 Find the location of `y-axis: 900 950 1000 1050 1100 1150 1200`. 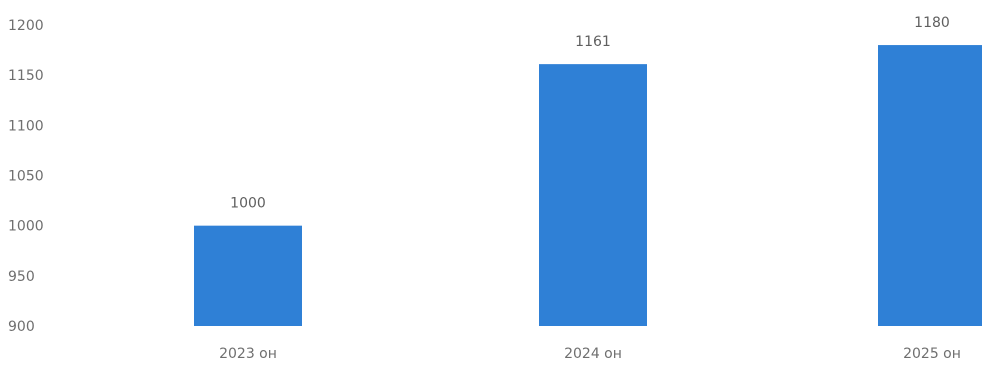

y-axis: 900 950 1000 1050 1100 1150 1200 is located at coordinates (26, 176).